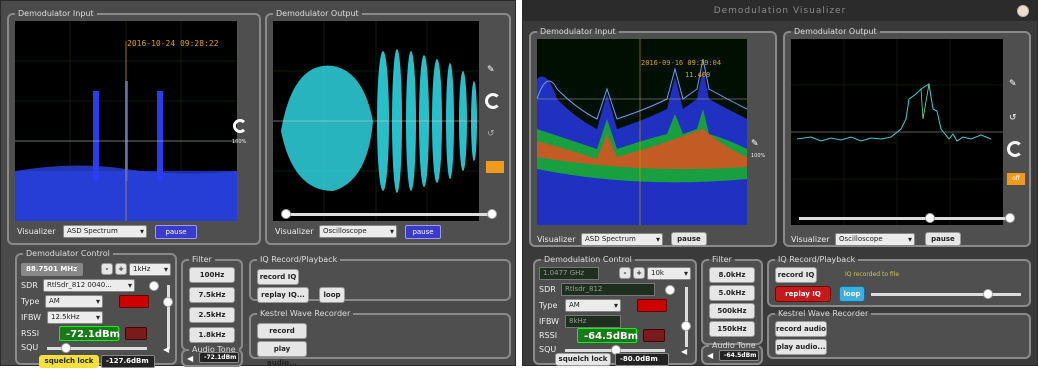 The height and width of the screenshot is (370, 1038). What do you see at coordinates (548, 335) in the screenshot?
I see `right-rssi-label: RSSI` at bounding box center [548, 335].